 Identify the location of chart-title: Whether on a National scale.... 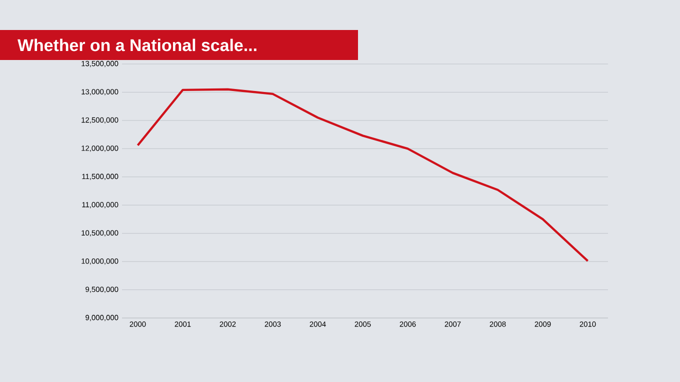
(137, 45).